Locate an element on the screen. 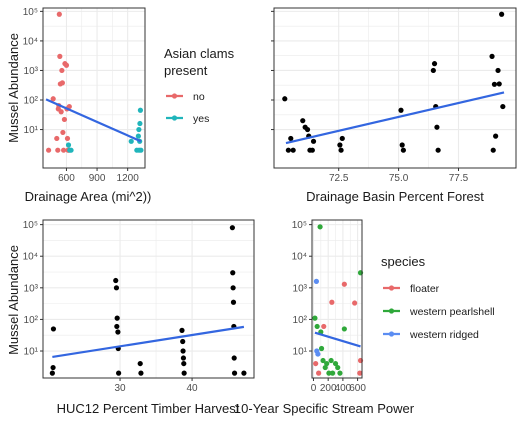 The width and height of the screenshot is (524, 423). x-tick-label: 30 is located at coordinates (120, 388).